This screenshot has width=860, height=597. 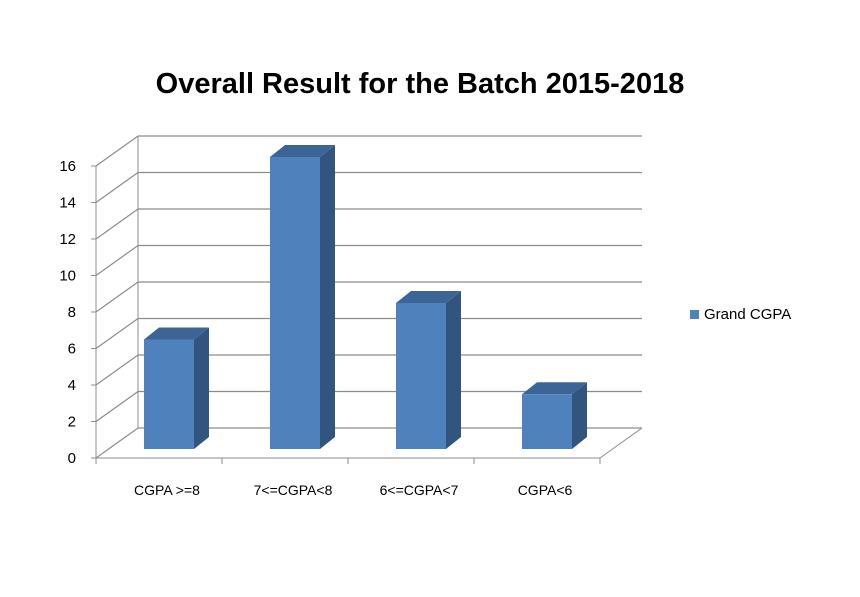 What do you see at coordinates (348, 461) in the screenshot?
I see `x-axis` at bounding box center [348, 461].